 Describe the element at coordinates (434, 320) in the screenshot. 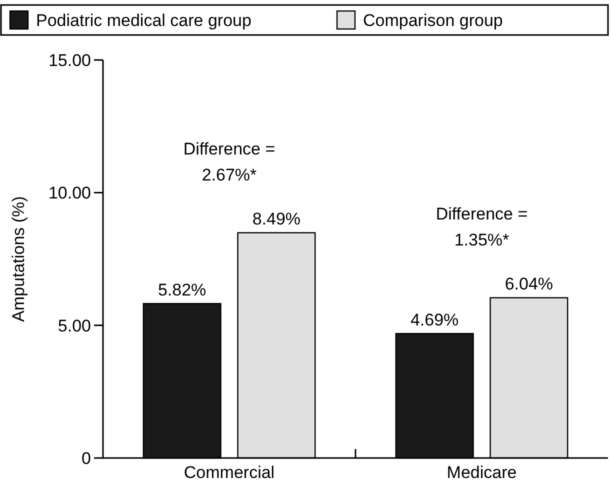

I see `data-label: 4.69%` at that location.